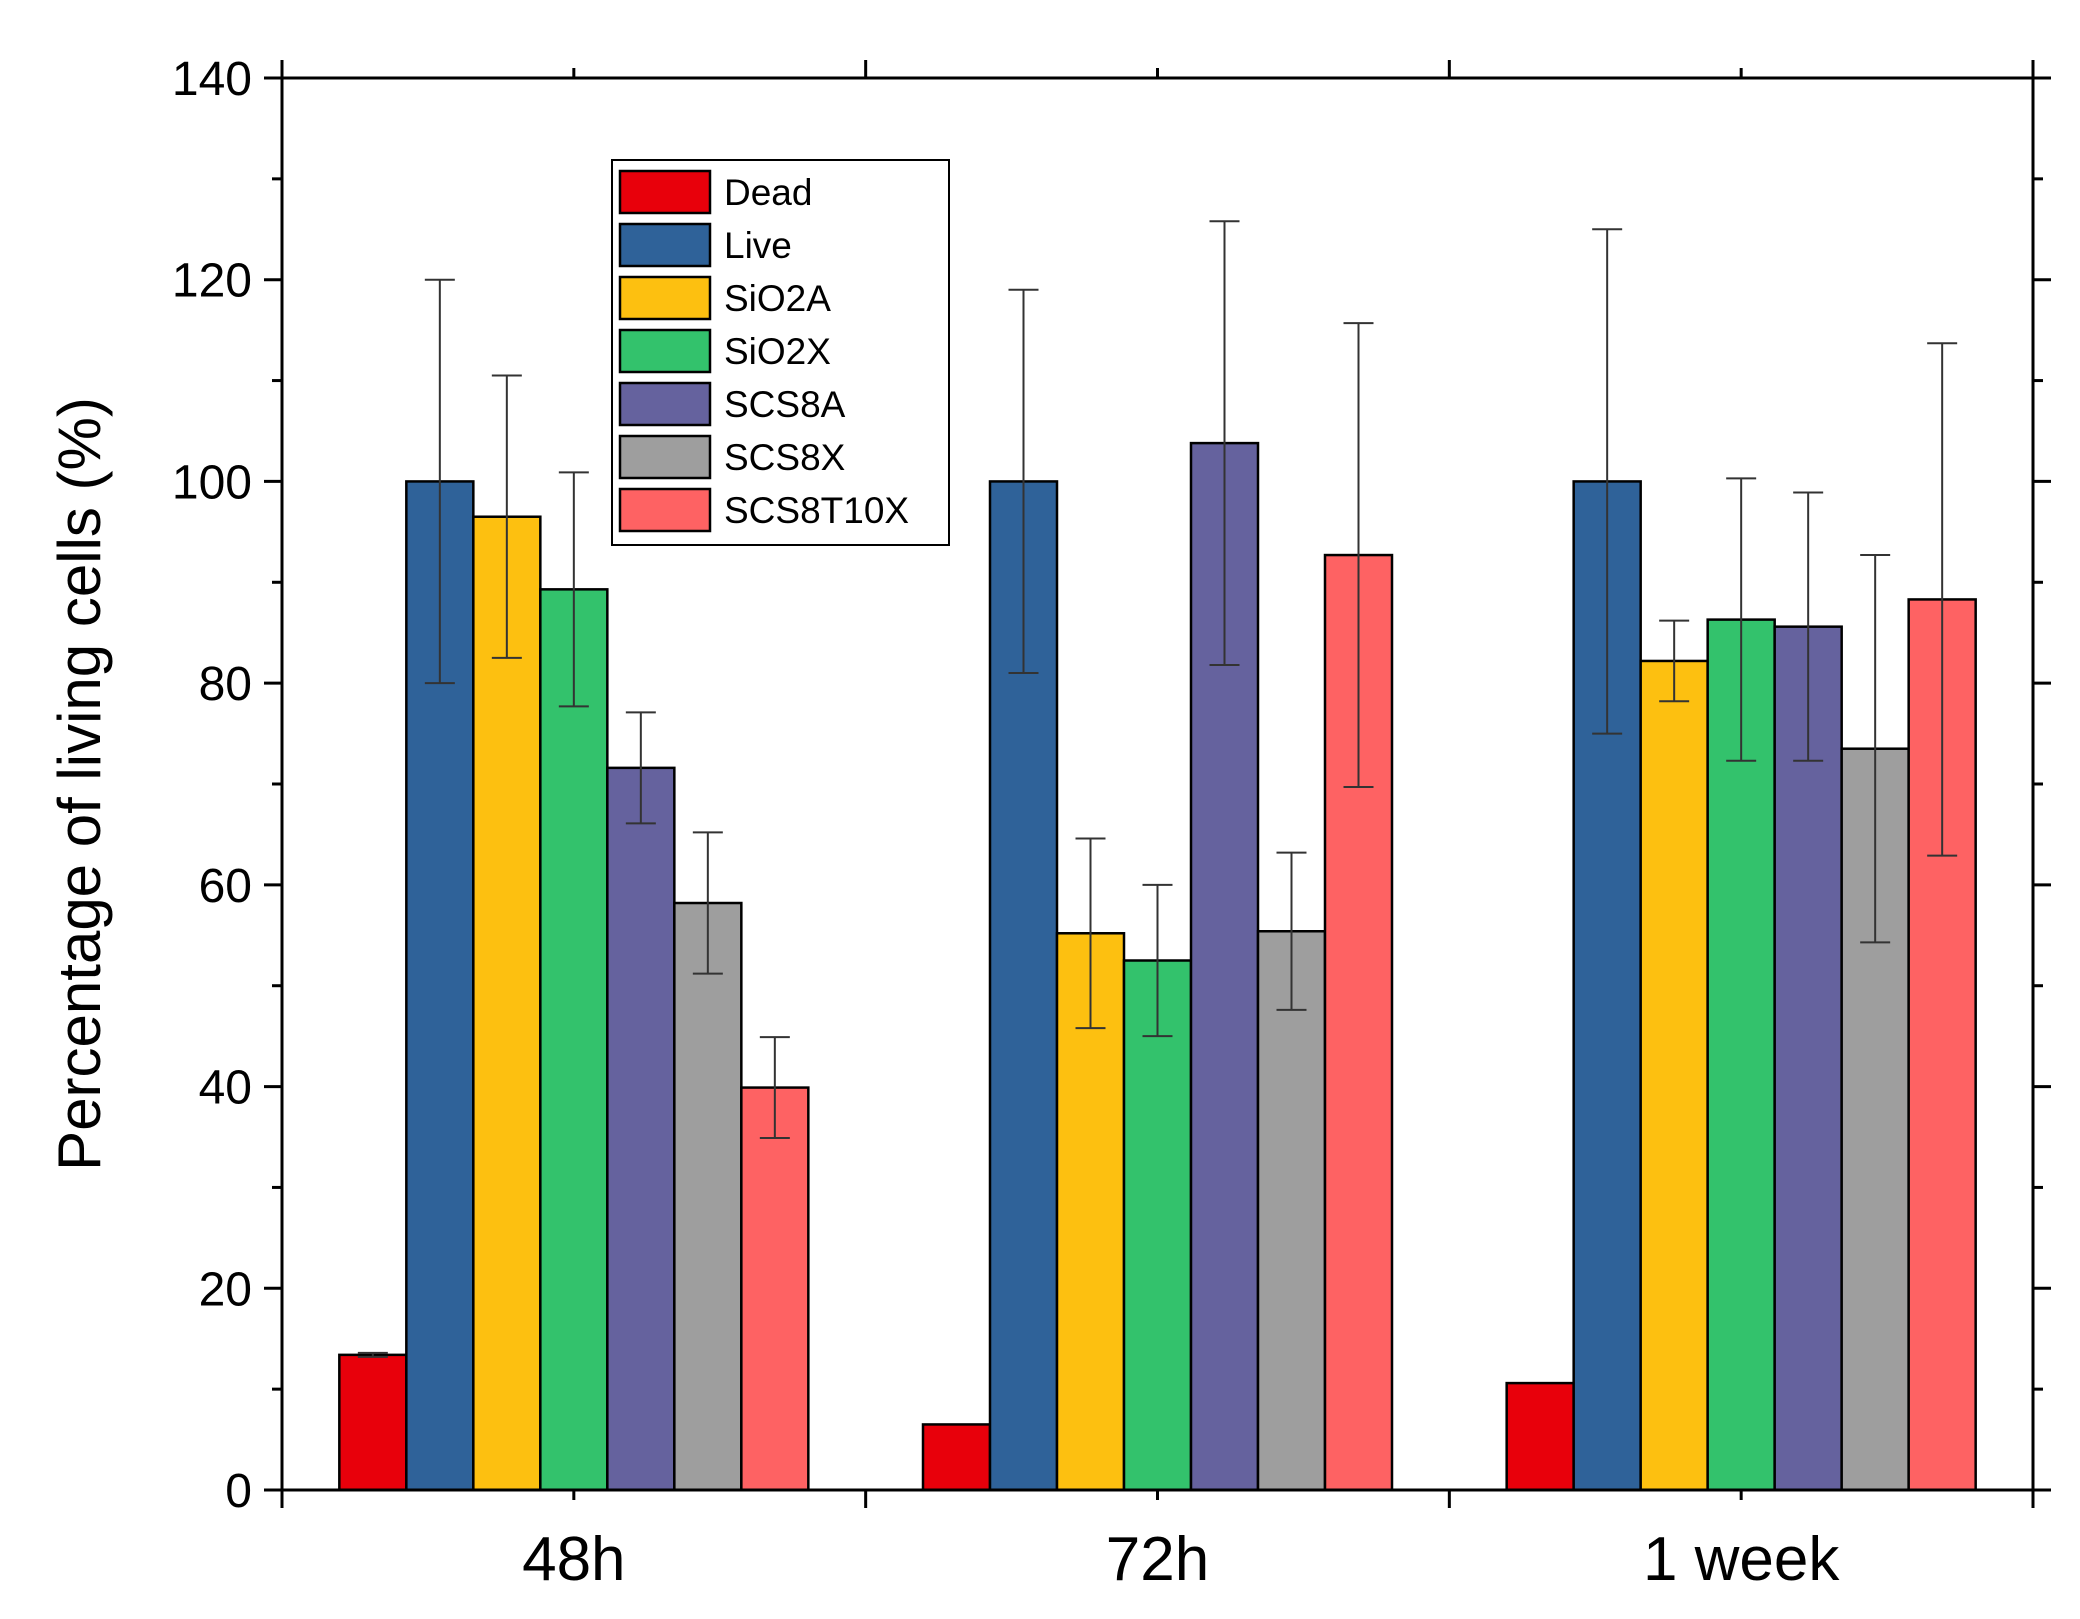 The width and height of the screenshot is (2080, 1619). Describe the element at coordinates (1157, 960) in the screenshot. I see `error-bar-sio2x-72h` at that location.